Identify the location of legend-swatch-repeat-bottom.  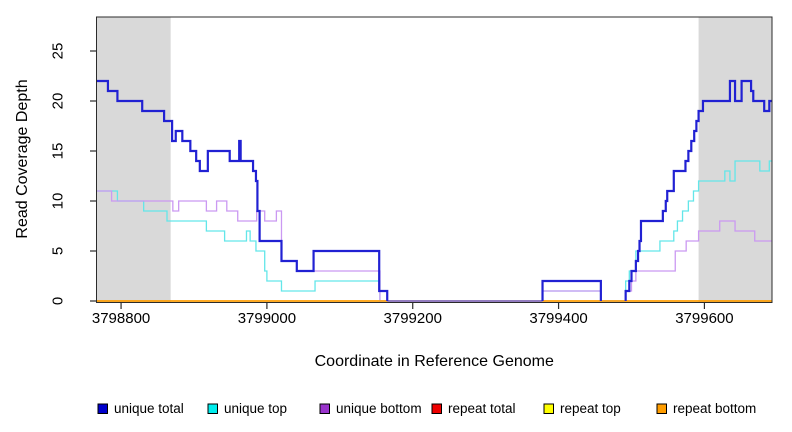
(661, 408).